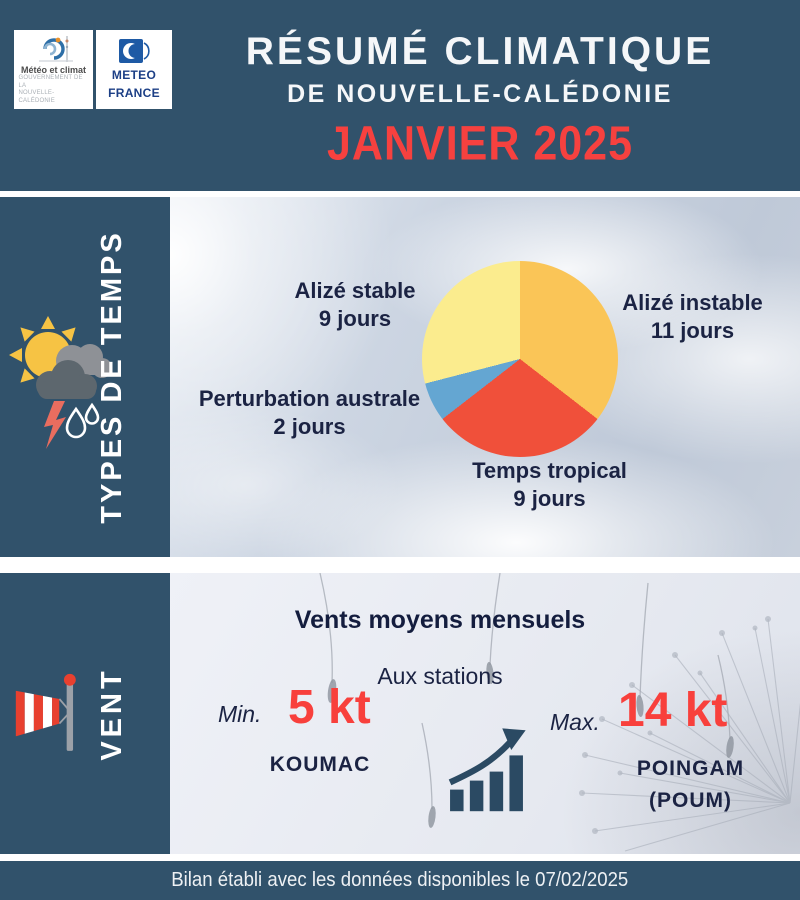 This screenshot has height=900, width=800. I want to click on max-value: 14 kt, so click(673, 710).